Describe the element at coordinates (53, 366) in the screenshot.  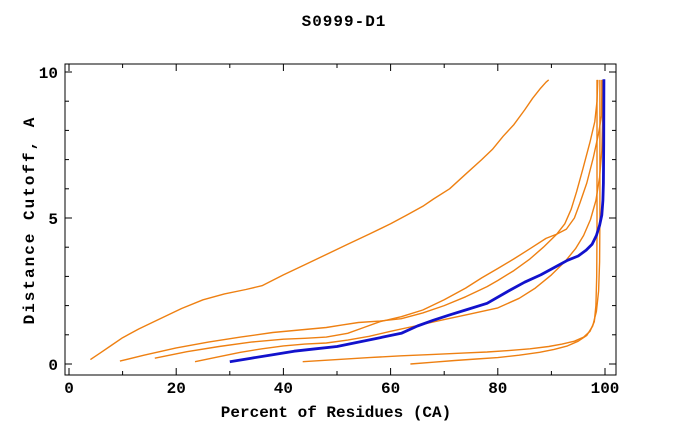
I see `y-tick-label: 0` at that location.